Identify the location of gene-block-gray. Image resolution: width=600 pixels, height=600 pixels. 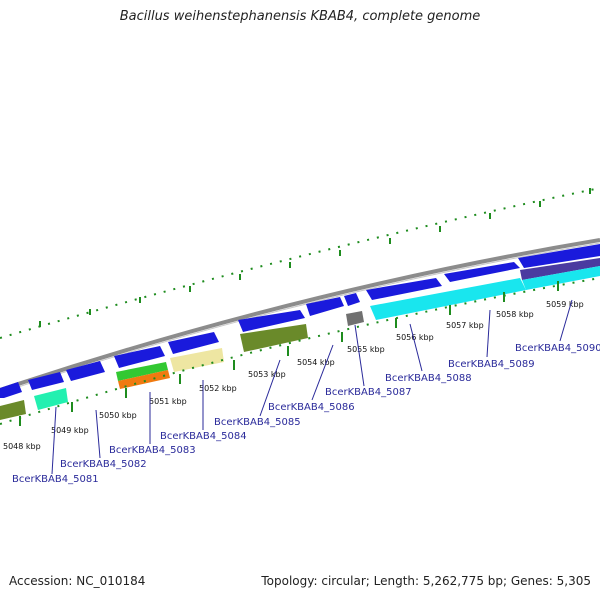
(355, 318).